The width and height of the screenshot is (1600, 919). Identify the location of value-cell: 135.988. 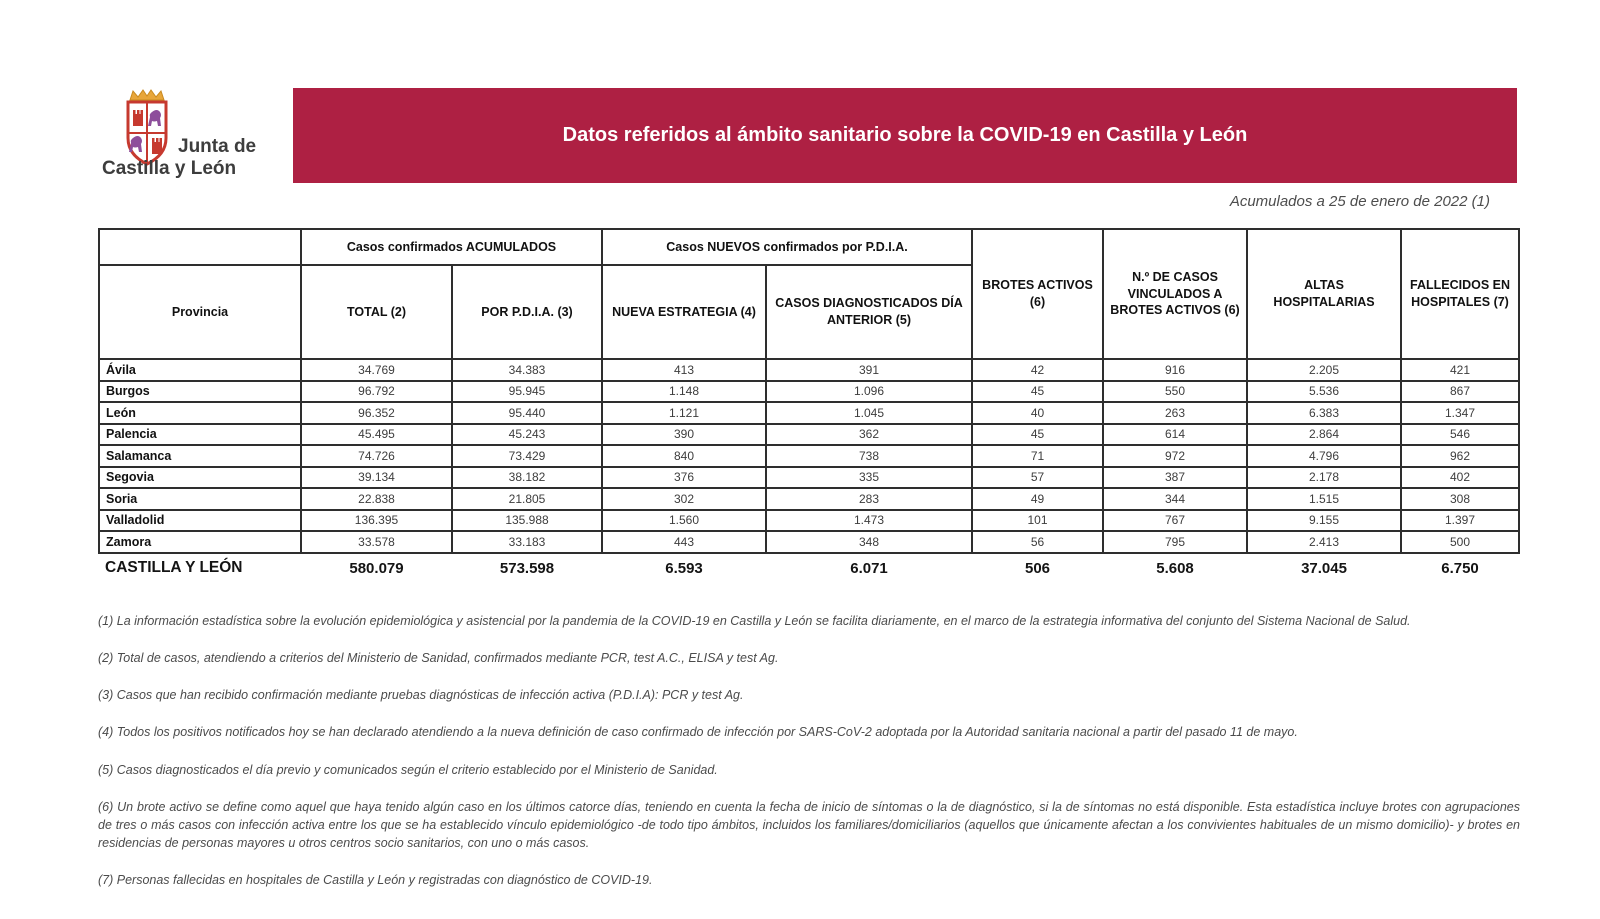
(527, 520).